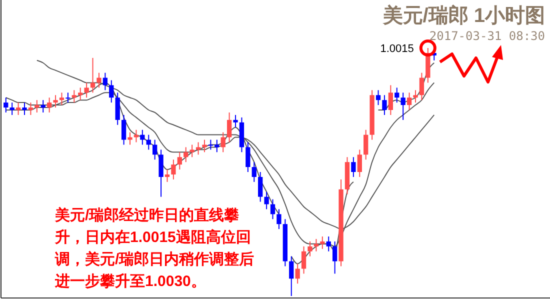  Describe the element at coordinates (397, 49) in the screenshot. I see `annotation: 1.0015` at that location.